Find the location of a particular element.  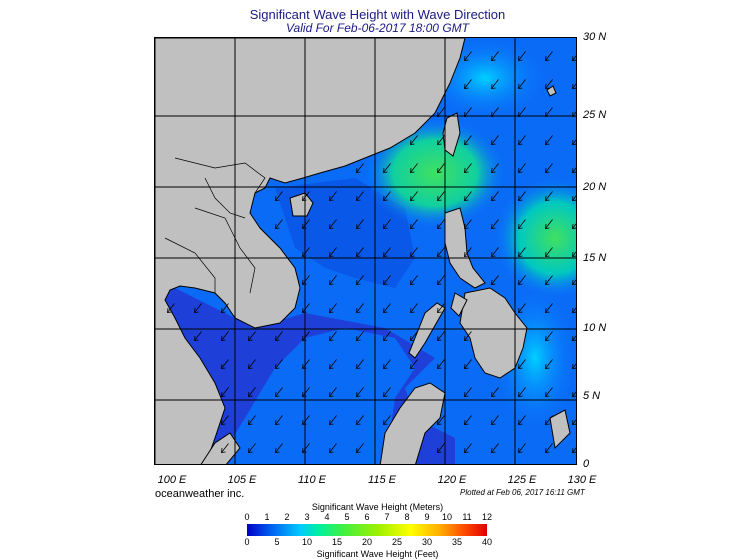

high-wave-zone-taiwan is located at coordinates (435, 173).